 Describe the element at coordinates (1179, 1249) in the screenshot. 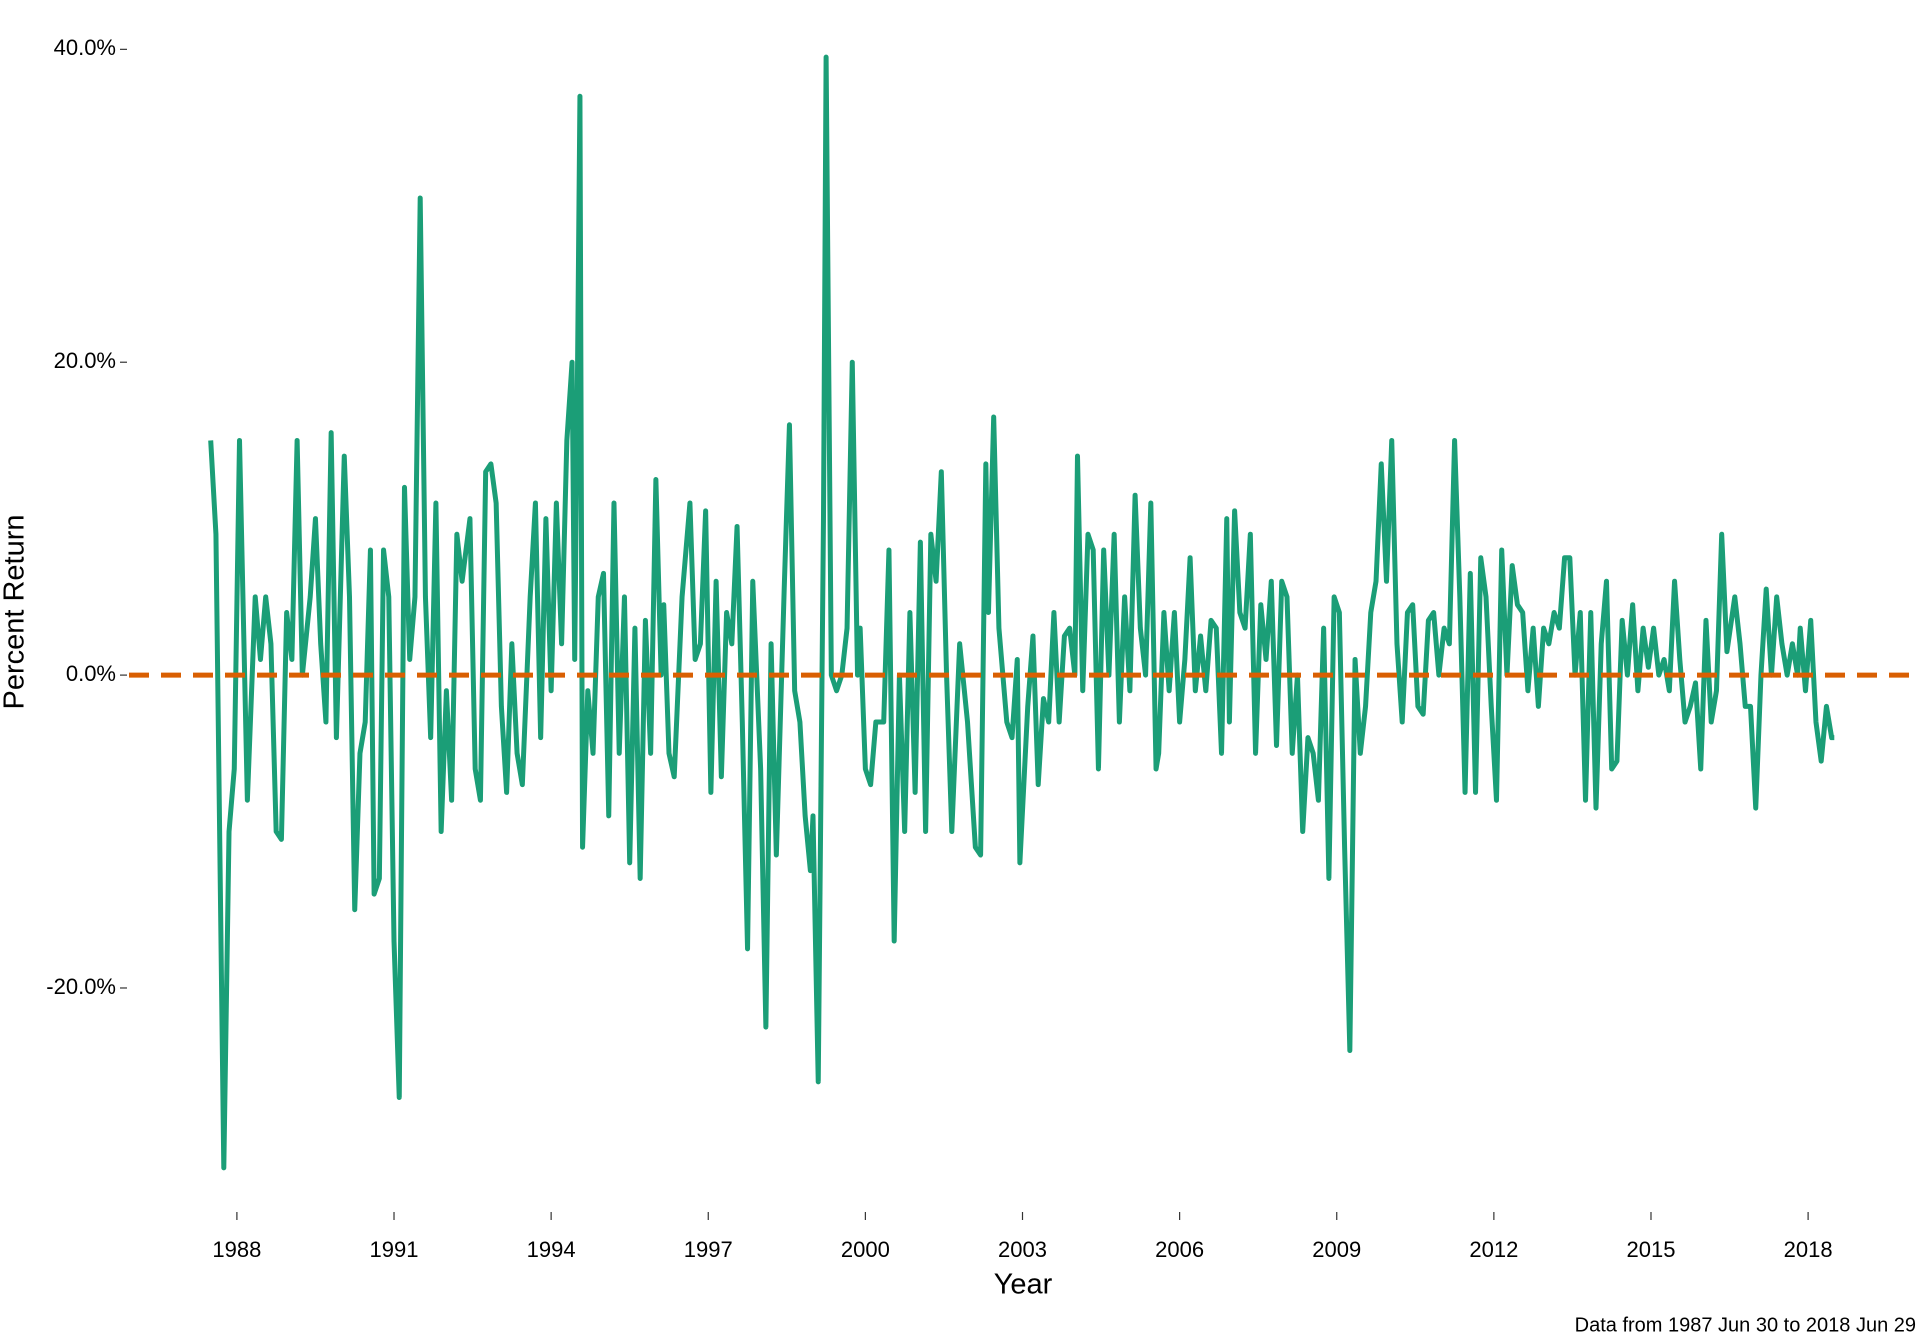

I see `x-tick-label: 2006` at that location.